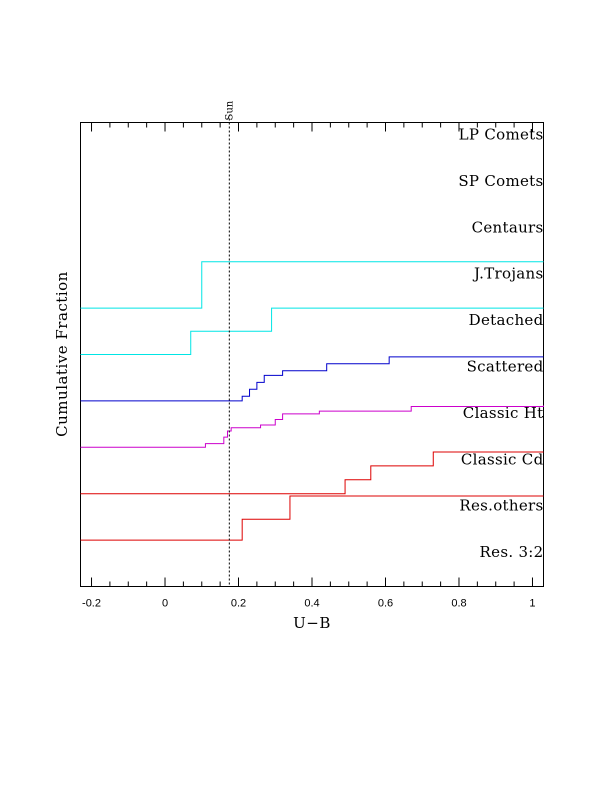 The image size is (612, 792). What do you see at coordinates (229, 110) in the screenshot?
I see `sun-label: Sun` at bounding box center [229, 110].